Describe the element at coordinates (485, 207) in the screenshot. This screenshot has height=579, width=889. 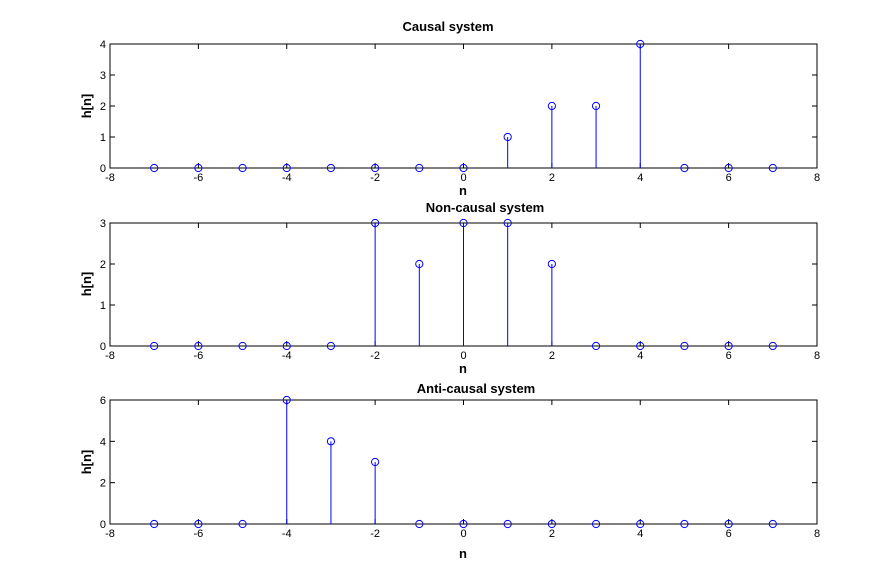
I see `subplot-title: Non-causal system` at that location.